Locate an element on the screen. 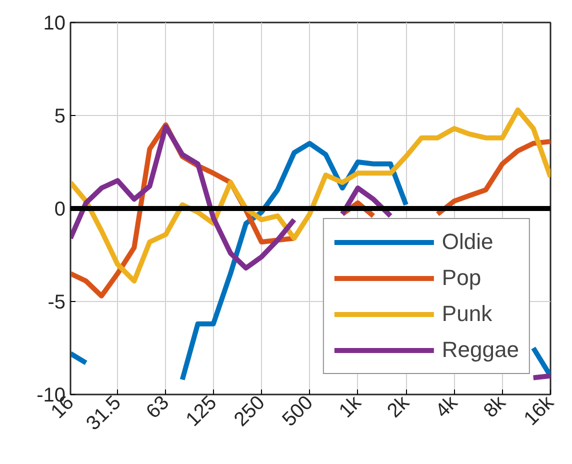  x-tick-label: 250 is located at coordinates (250, 411).